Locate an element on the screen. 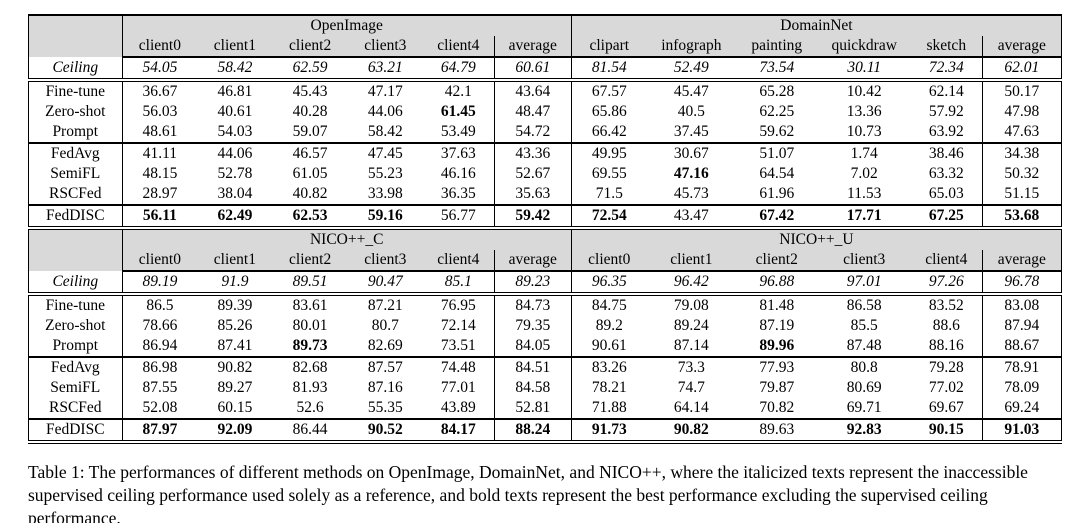 The image size is (1080, 523). row-label: Ceiling is located at coordinates (75, 283).